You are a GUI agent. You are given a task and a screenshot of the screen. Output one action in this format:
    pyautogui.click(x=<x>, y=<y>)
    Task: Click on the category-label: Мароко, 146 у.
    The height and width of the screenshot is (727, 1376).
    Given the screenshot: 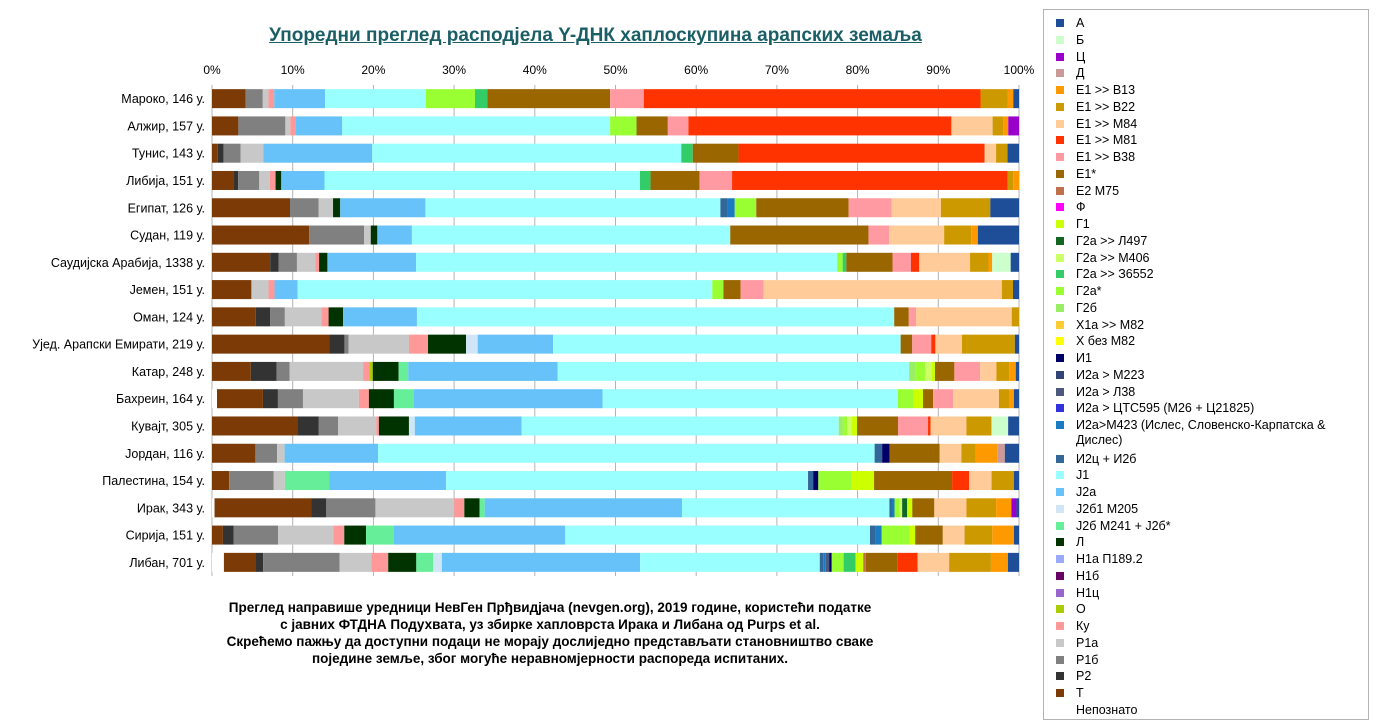 What is the action you would take?
    pyautogui.click(x=163, y=99)
    